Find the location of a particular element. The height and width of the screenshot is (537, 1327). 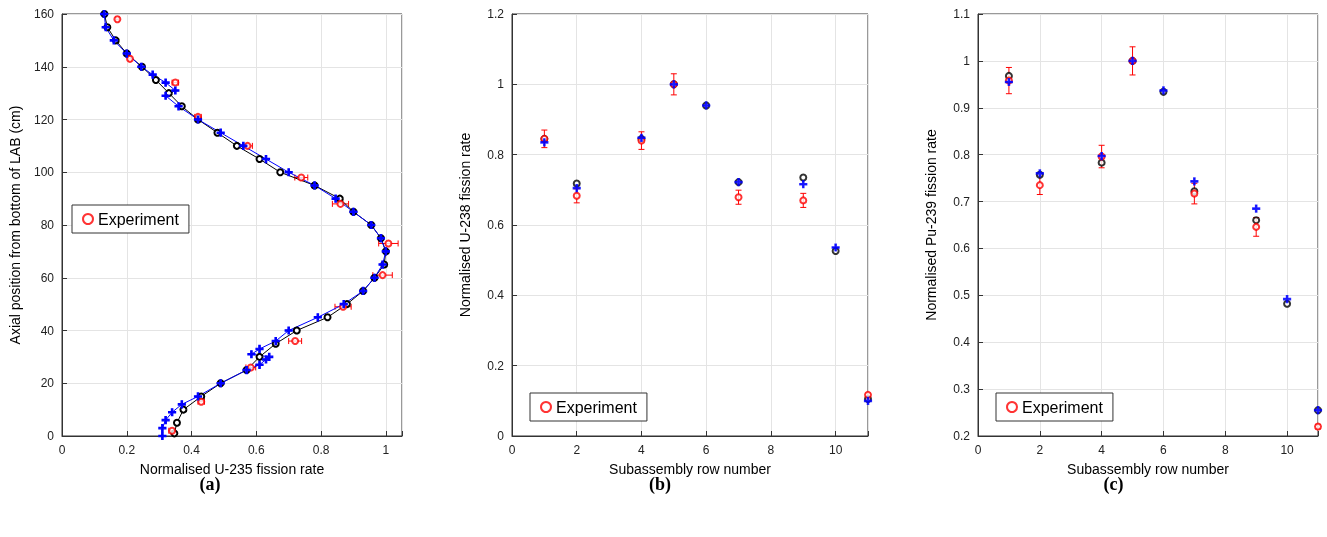

y-axis-title: Normalised U-238 fission rate is located at coordinates (465, 225).